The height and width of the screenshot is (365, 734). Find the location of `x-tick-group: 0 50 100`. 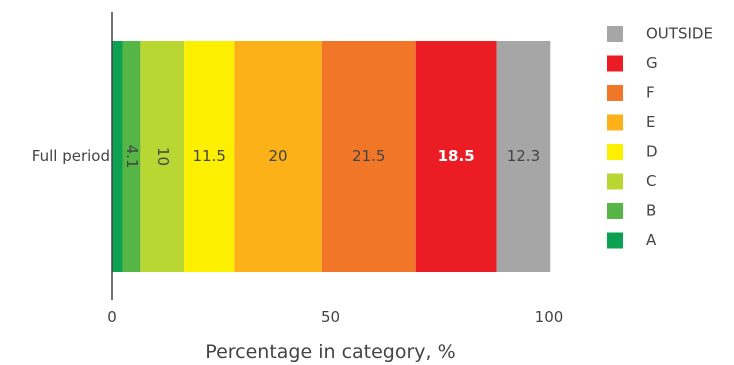

x-tick-group: 0 50 100 is located at coordinates (335, 317).